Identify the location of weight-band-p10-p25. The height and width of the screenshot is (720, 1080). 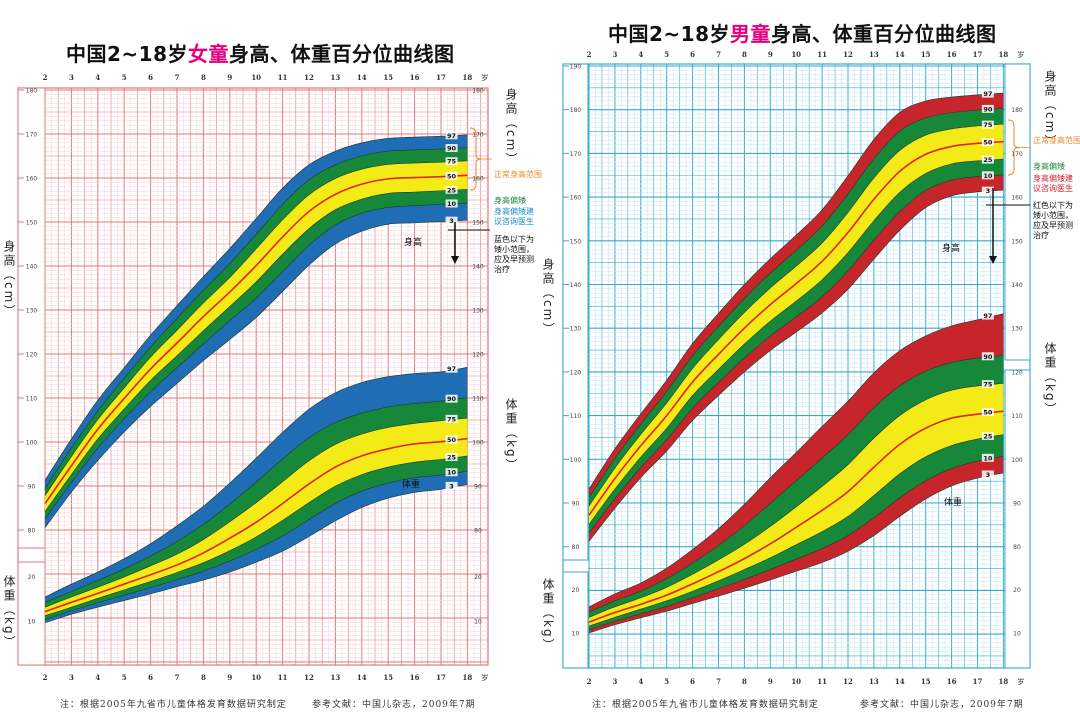
(796, 532).